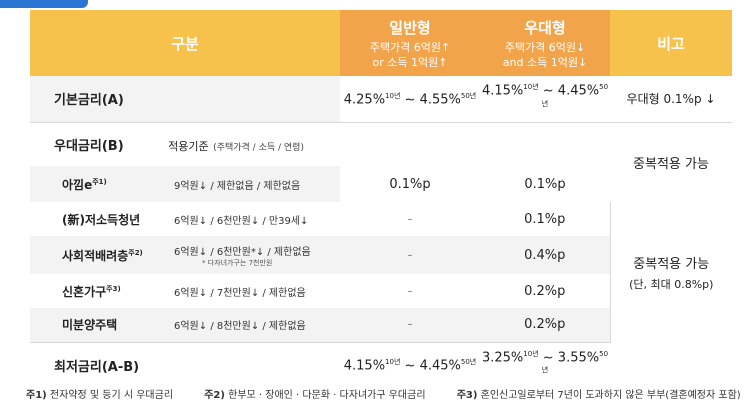 This screenshot has height=410, width=745. I want to click on criteria-label: 적용기준, so click(188, 146).